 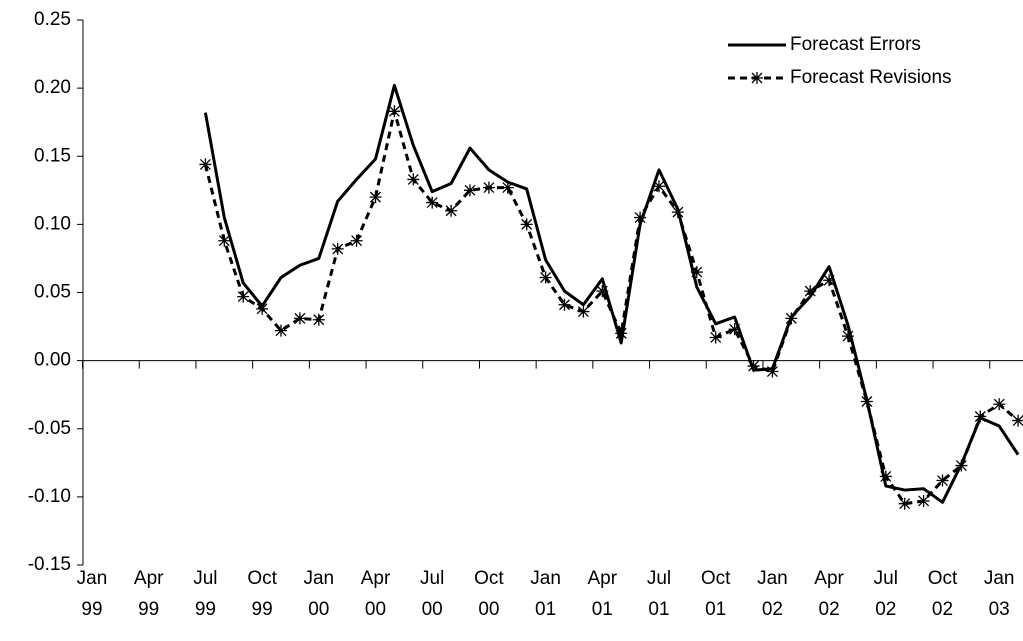 I want to click on y-tick-label: 0.15, so click(x=52, y=155).